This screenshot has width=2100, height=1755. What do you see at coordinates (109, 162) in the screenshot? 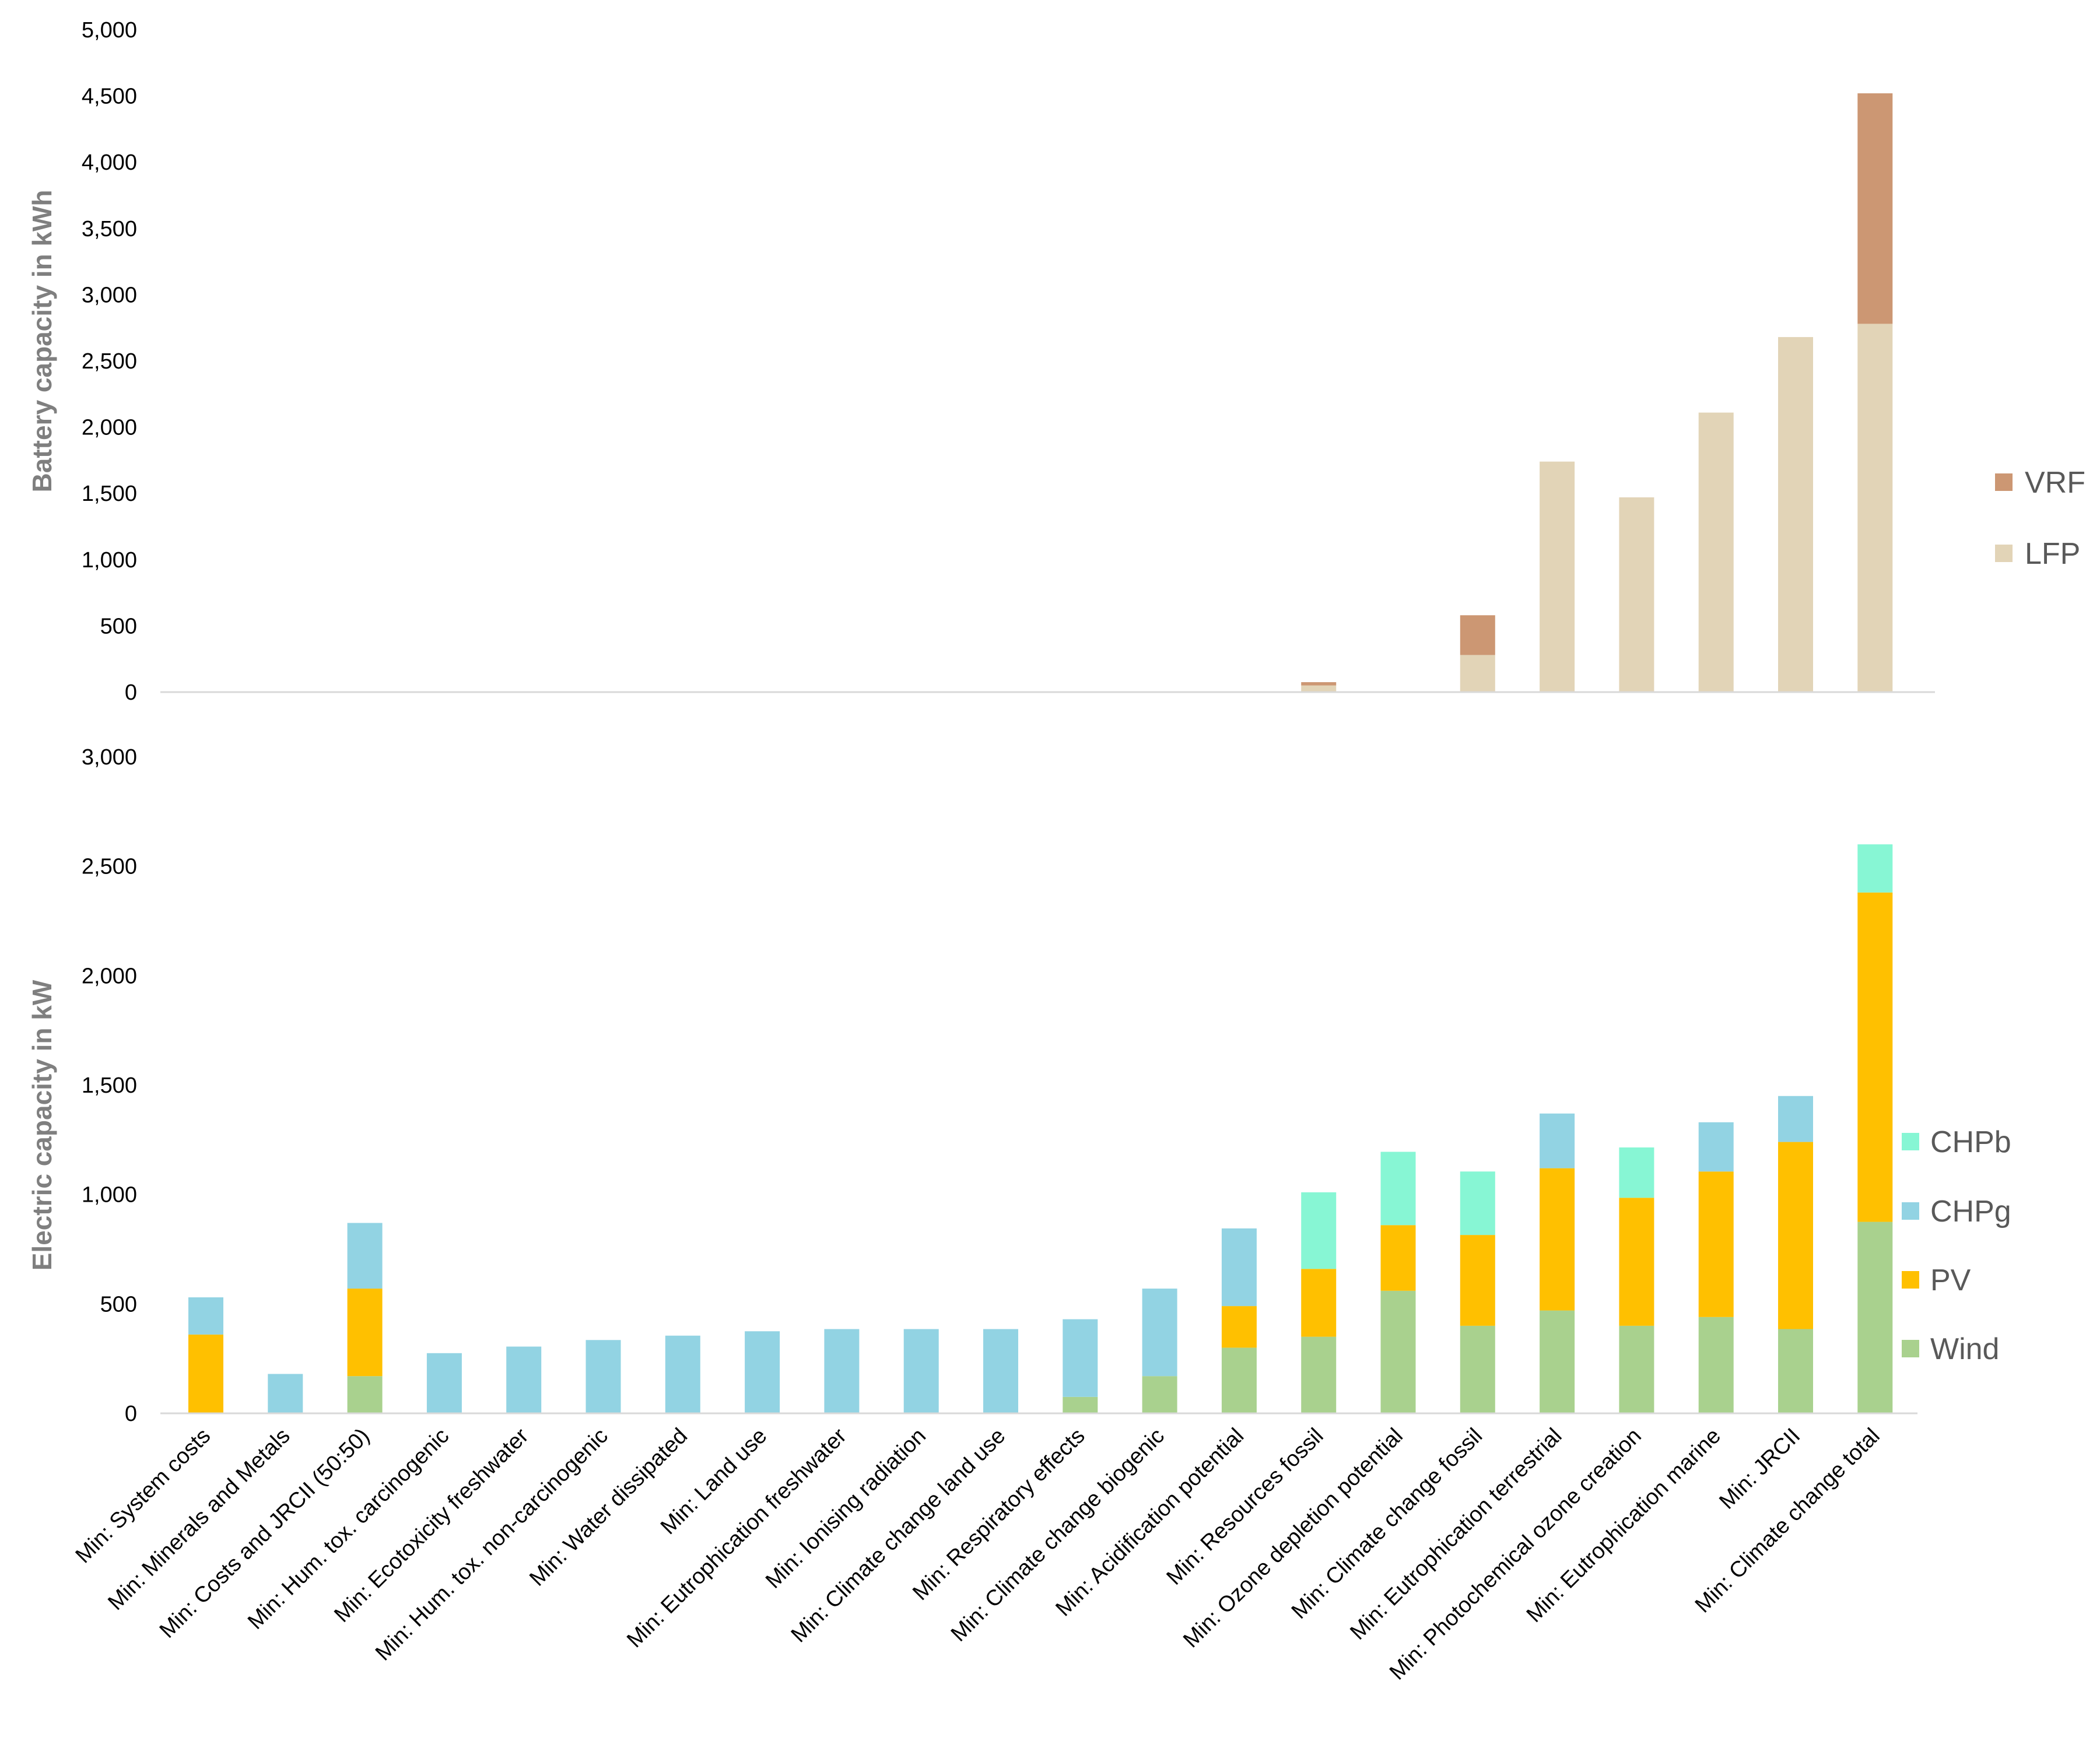
I see `top-y-tick-label: 4,000` at bounding box center [109, 162].